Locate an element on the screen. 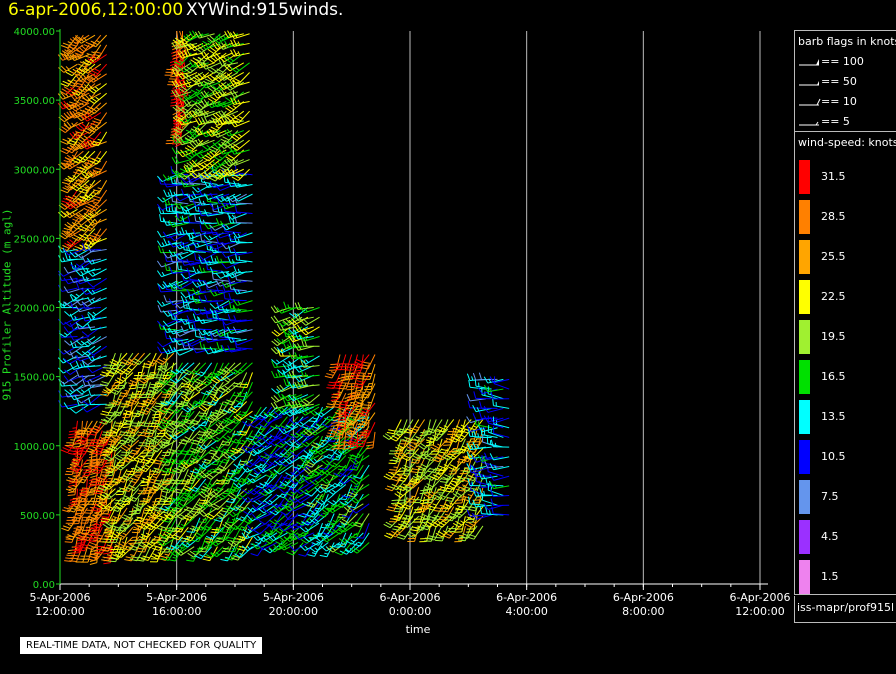  flag-10-label: == 10 is located at coordinates (839, 101).